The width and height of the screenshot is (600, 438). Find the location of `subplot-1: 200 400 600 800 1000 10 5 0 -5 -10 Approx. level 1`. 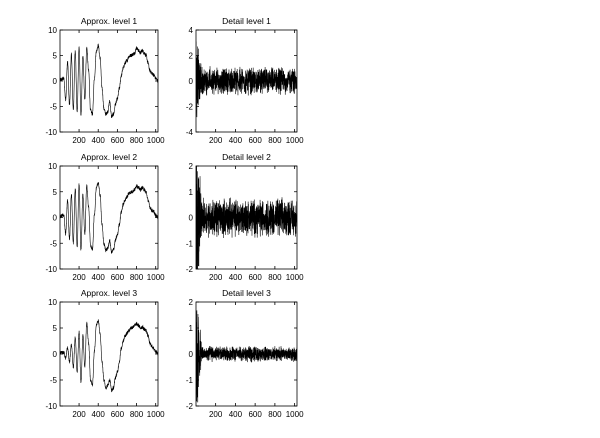

subplot-1: 200 400 600 800 1000 10 5 0 -5 -10 Approx. level 1 is located at coordinates (105, 80).